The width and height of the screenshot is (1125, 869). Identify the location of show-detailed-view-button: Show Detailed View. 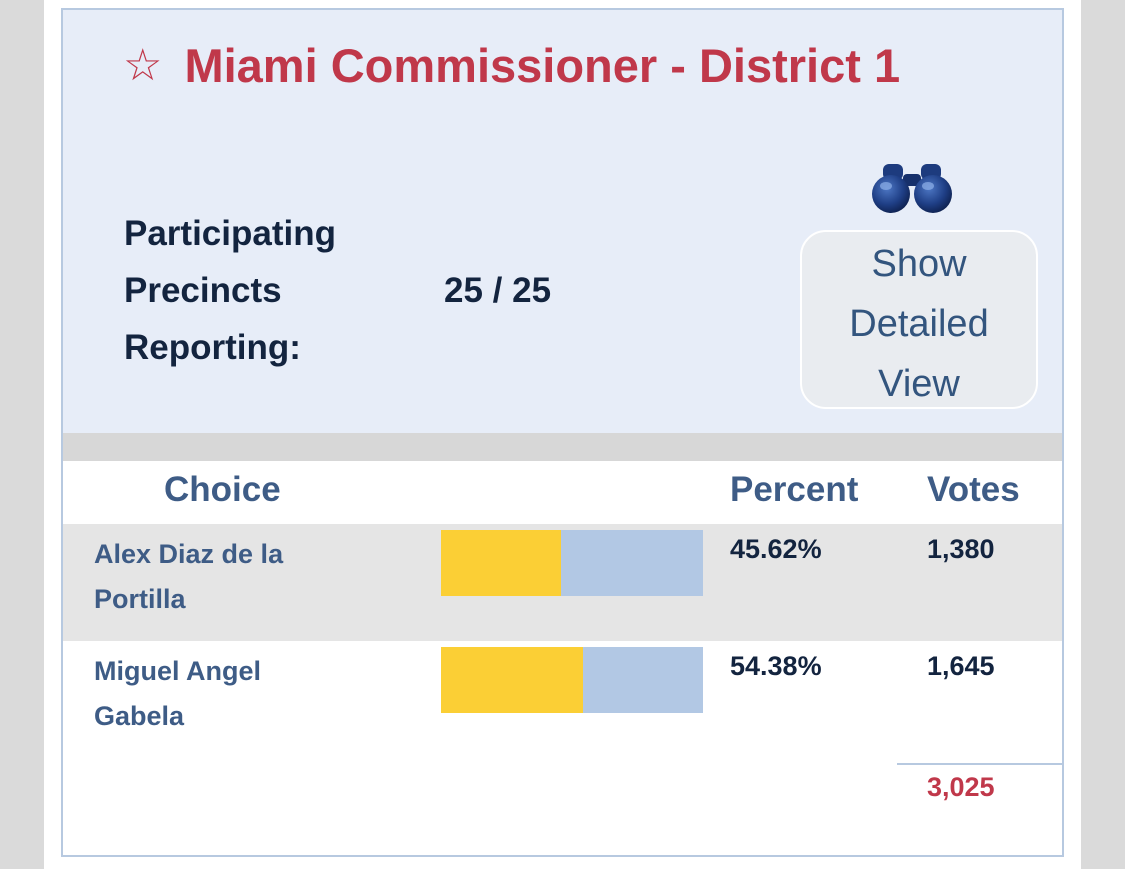
(919, 319).